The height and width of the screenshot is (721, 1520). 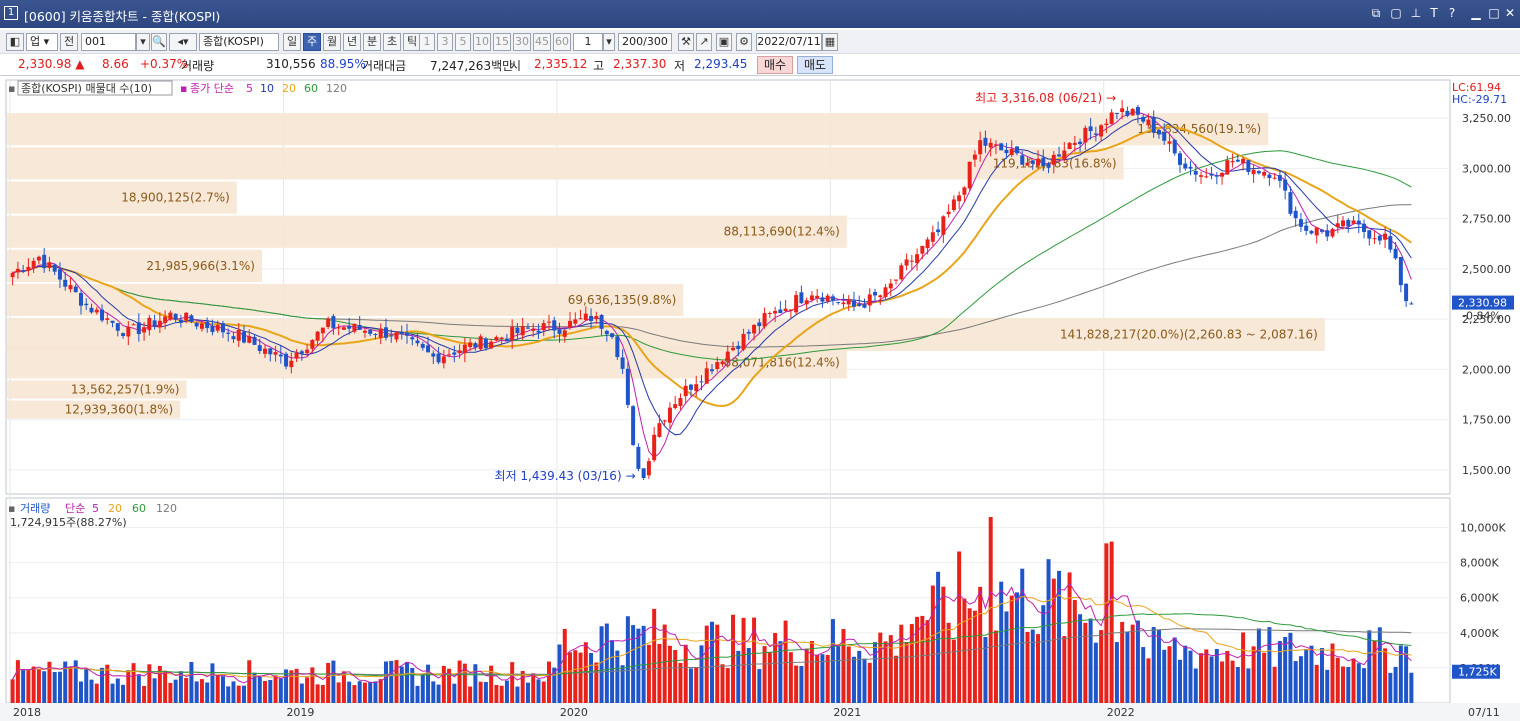 What do you see at coordinates (427, 42) in the screenshot?
I see `minute-button: 1` at bounding box center [427, 42].